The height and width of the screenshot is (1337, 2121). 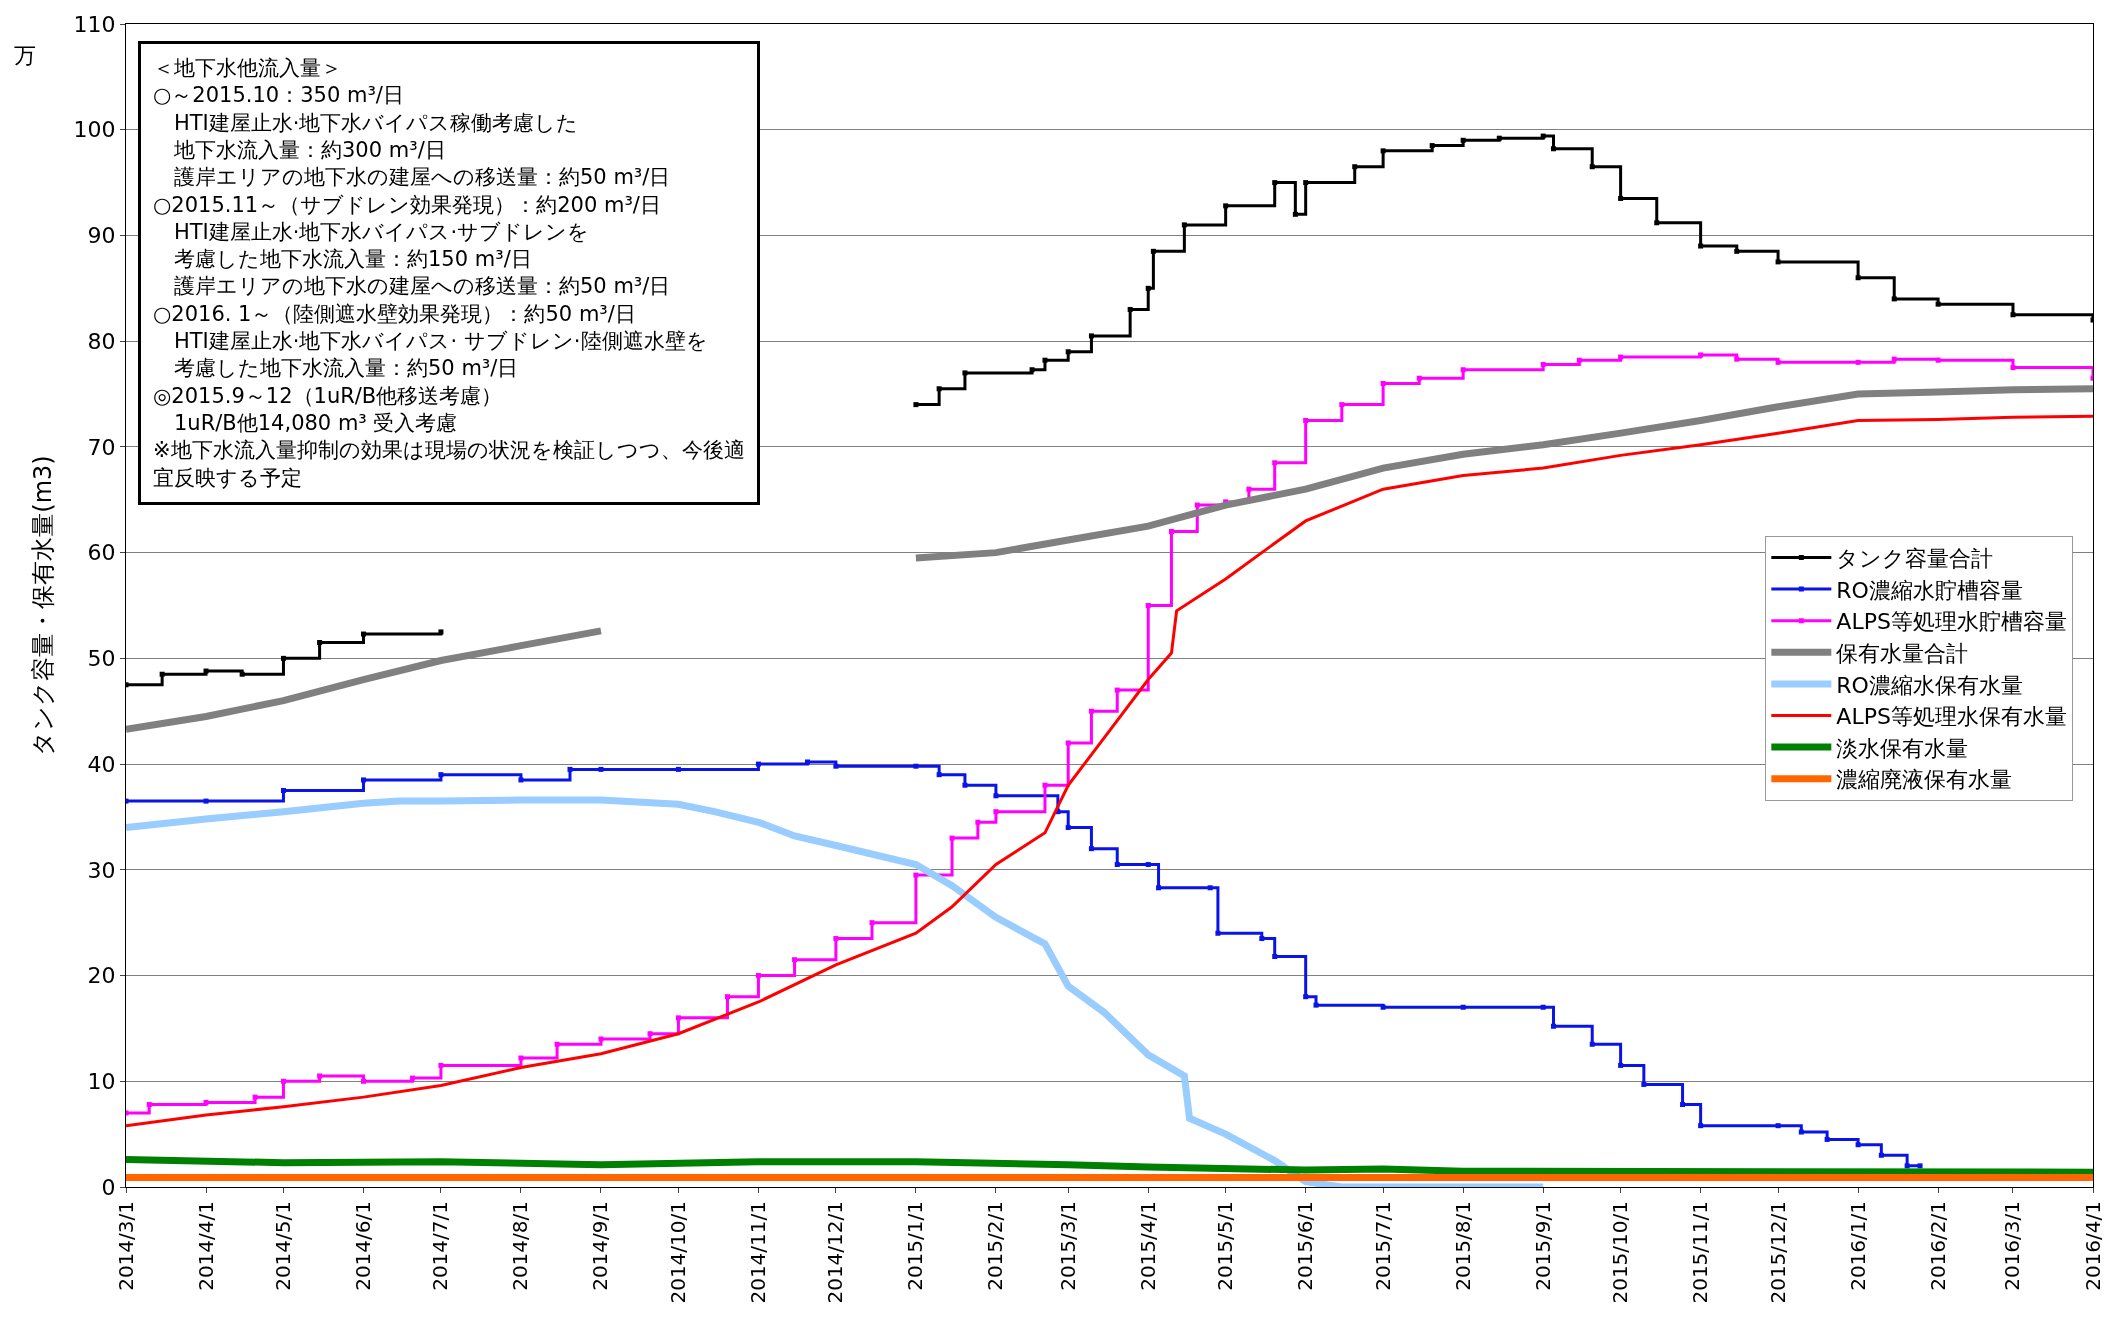 I want to click on x-tick-label: 2014/8/1, so click(x=520, y=1246).